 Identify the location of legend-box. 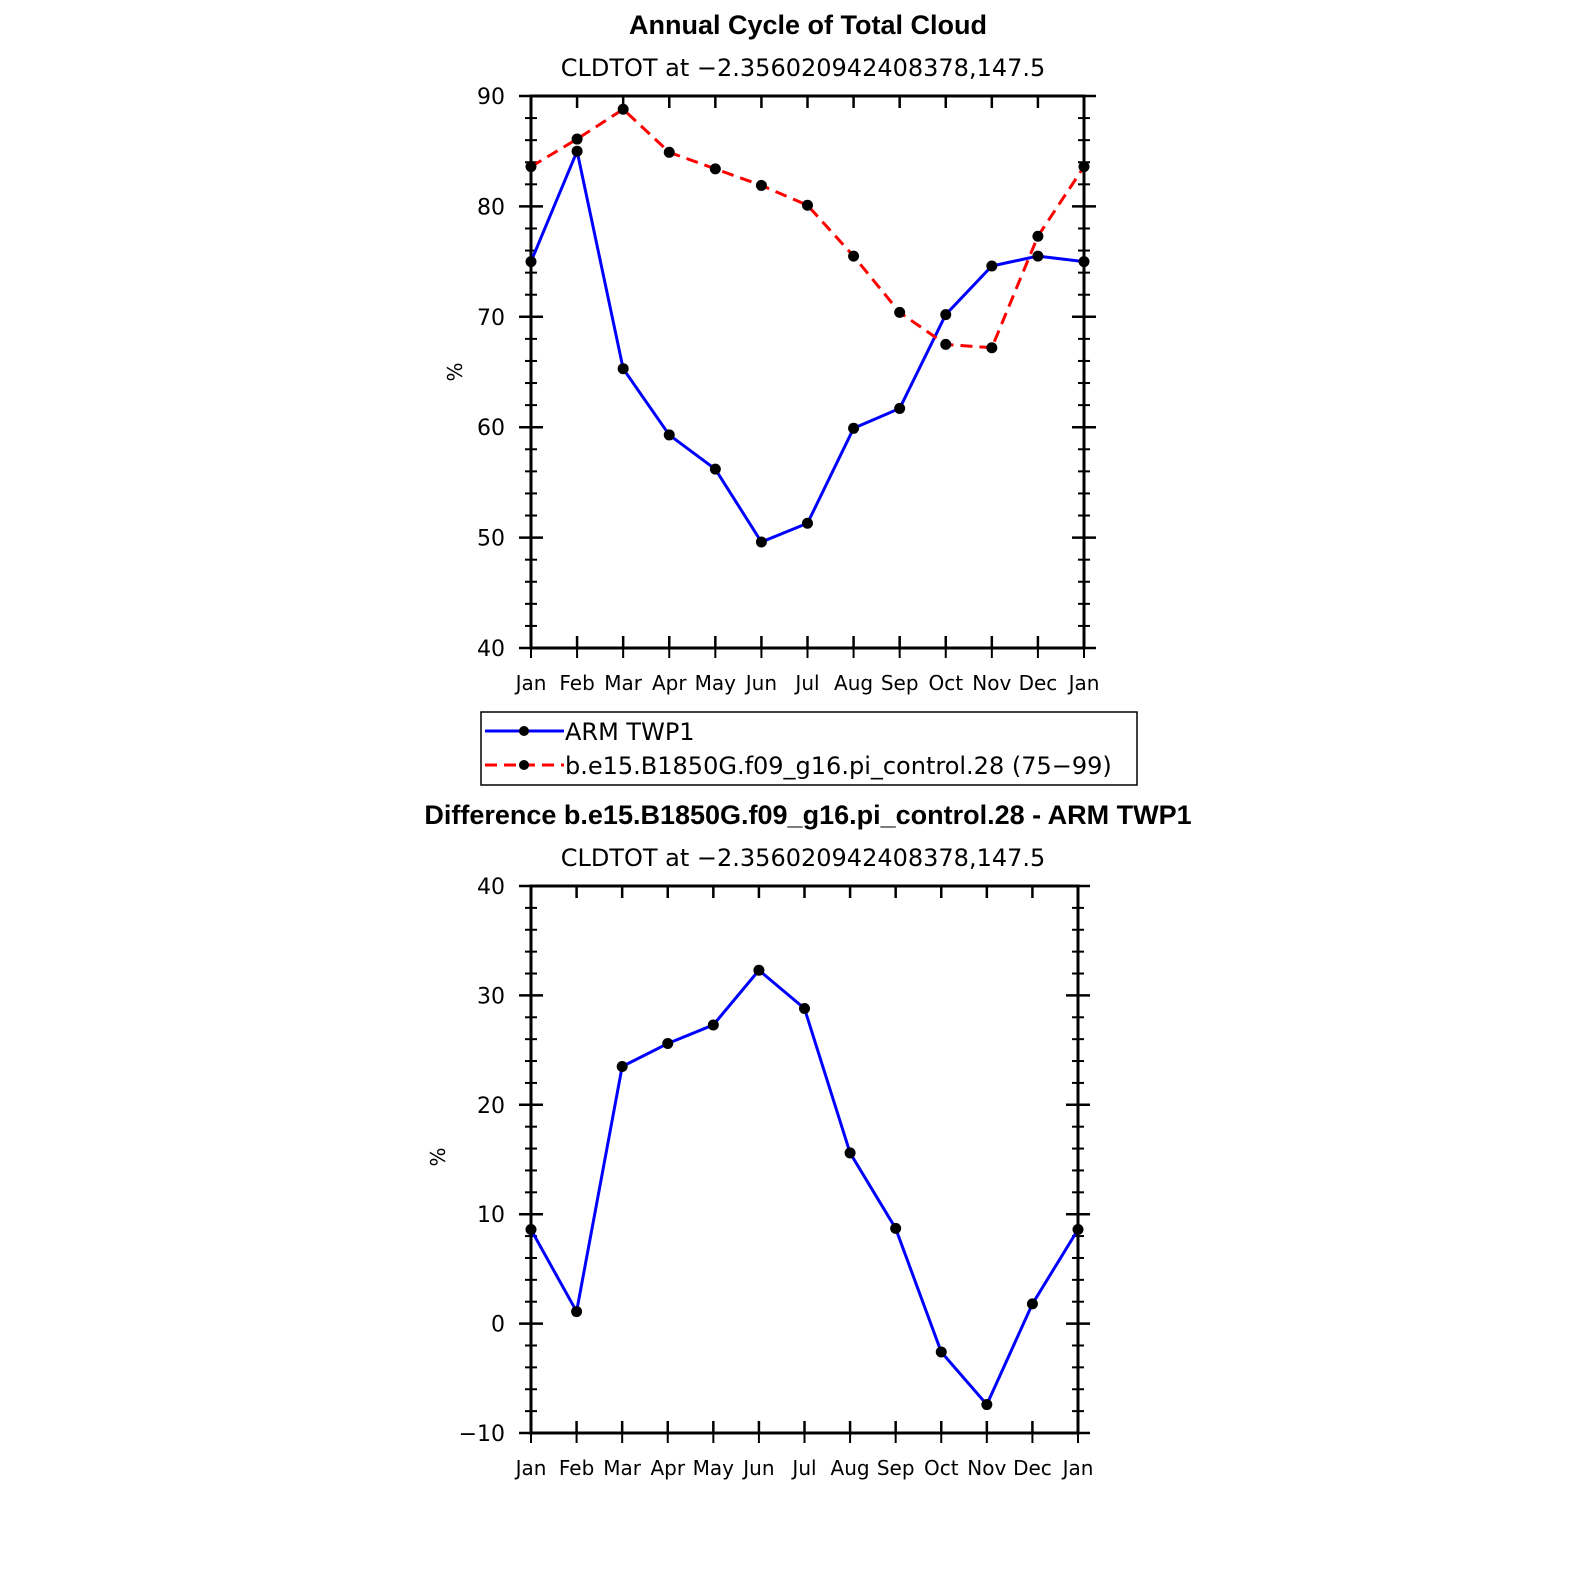
(809, 748).